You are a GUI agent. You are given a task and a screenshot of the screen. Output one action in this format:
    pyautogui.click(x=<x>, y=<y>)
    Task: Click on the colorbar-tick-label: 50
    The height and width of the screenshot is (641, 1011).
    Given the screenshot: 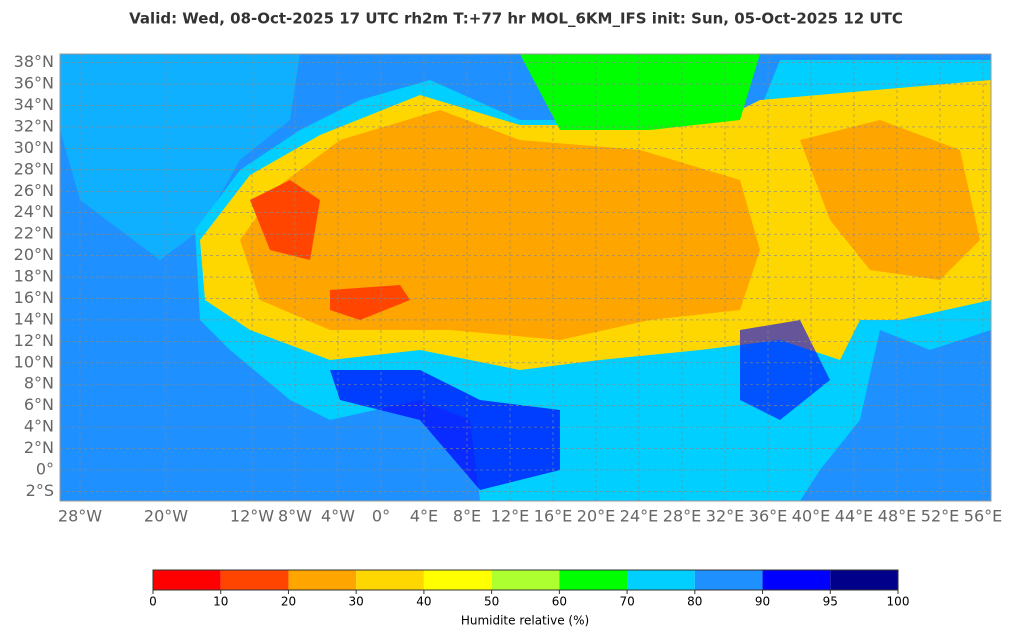 What is the action you would take?
    pyautogui.click(x=491, y=602)
    